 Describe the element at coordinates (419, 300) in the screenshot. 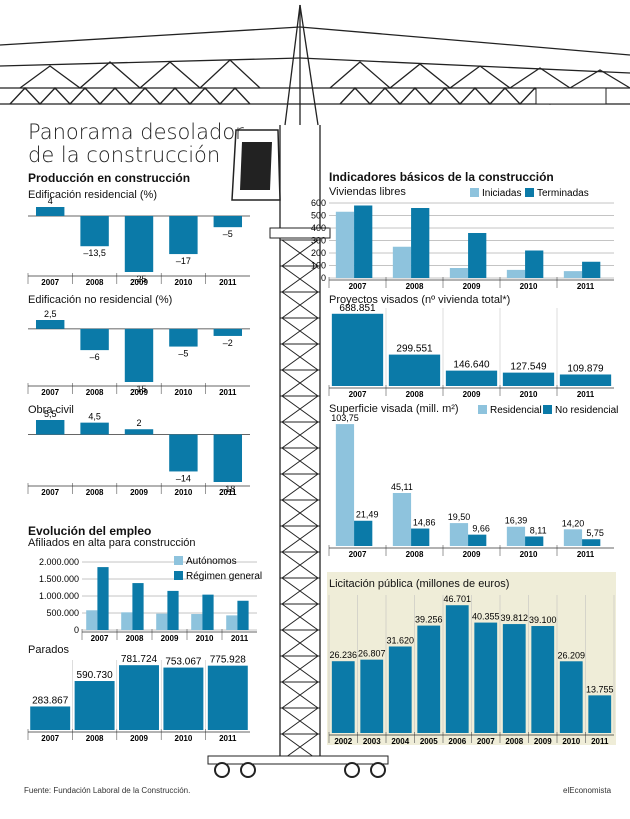

I see `chart-title: Proyectos visados (nº vivienda total*)` at that location.